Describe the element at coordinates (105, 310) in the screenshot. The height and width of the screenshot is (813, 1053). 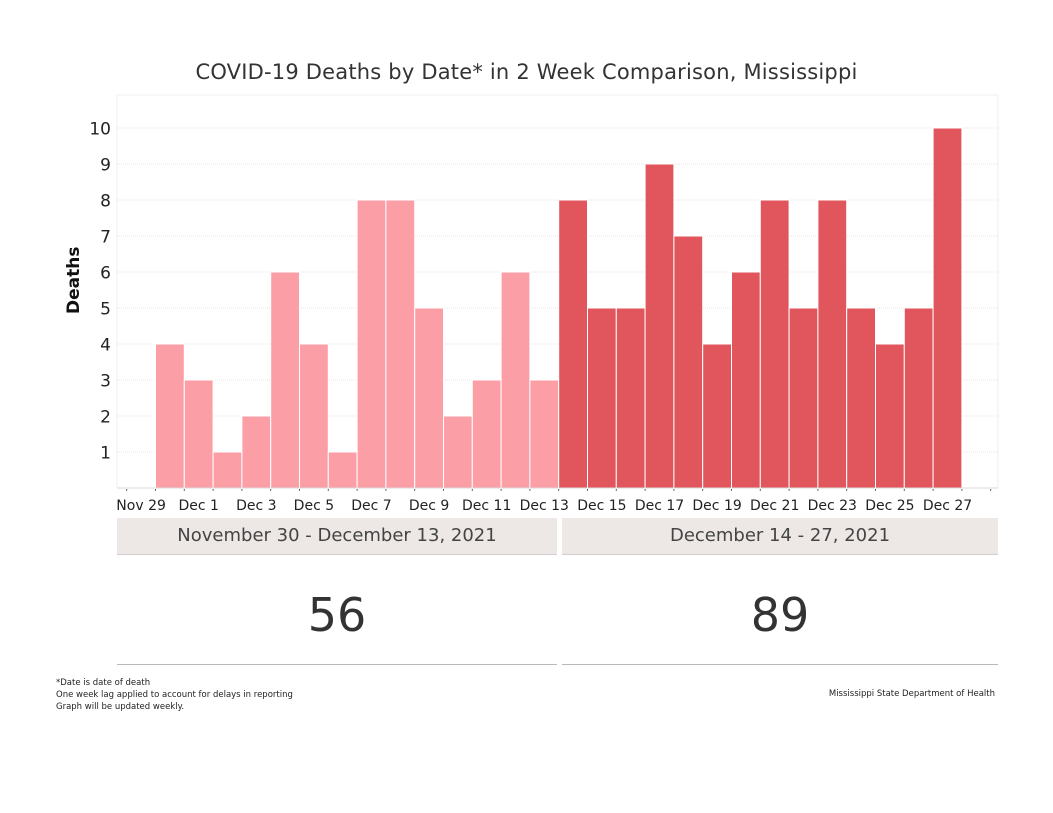
I see `y-tick-label: 5` at that location.